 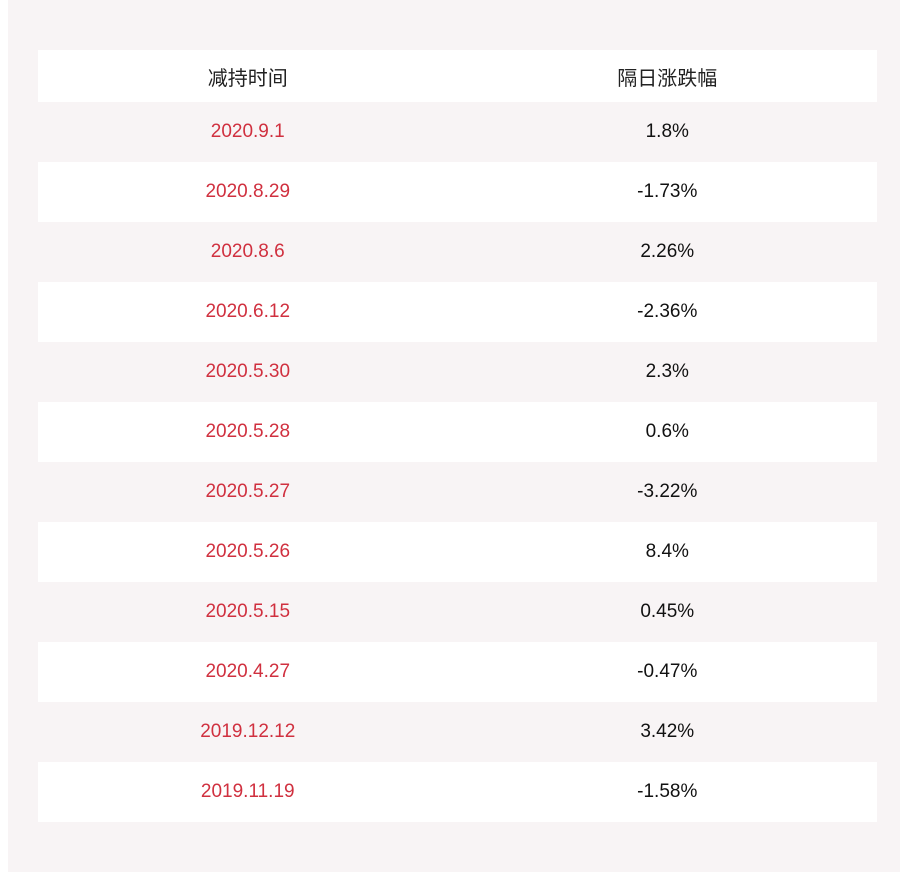 What do you see at coordinates (457, 672) in the screenshot?
I see `table-row: 2020.4.27 -0.47%` at bounding box center [457, 672].